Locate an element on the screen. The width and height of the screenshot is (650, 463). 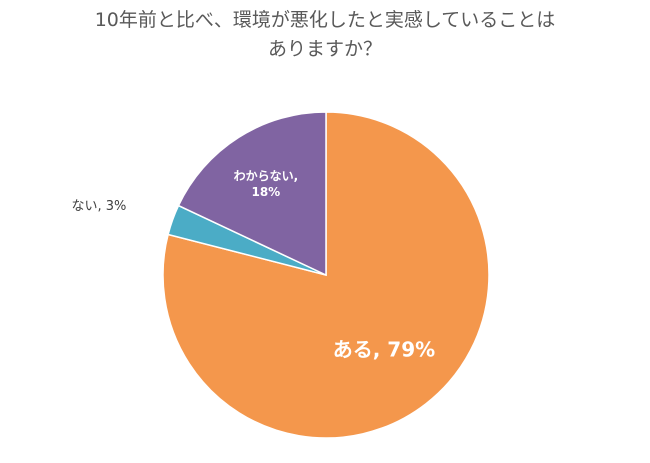
pie-label-2: わからない, 18% is located at coordinates (266, 184).